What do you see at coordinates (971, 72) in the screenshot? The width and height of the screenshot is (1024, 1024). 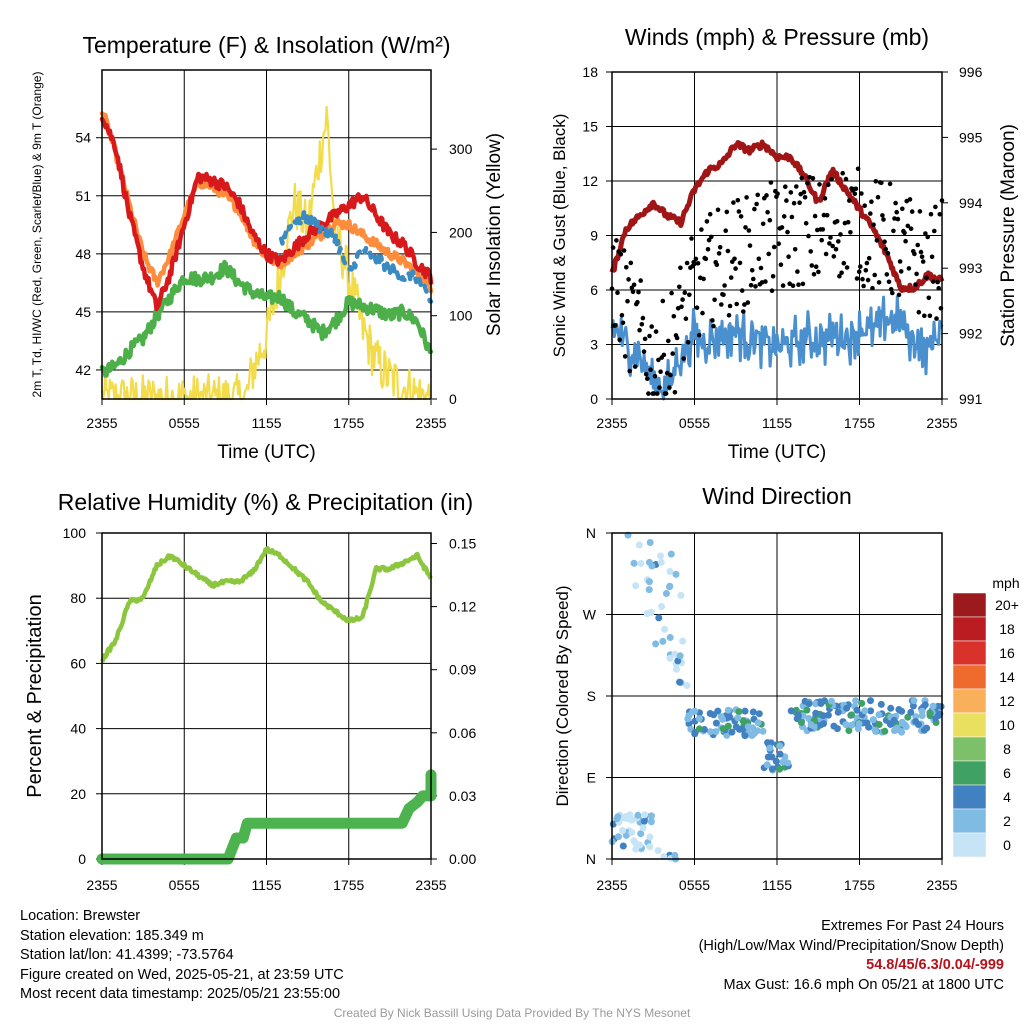 I see `y2-tick-label: 996` at bounding box center [971, 72].